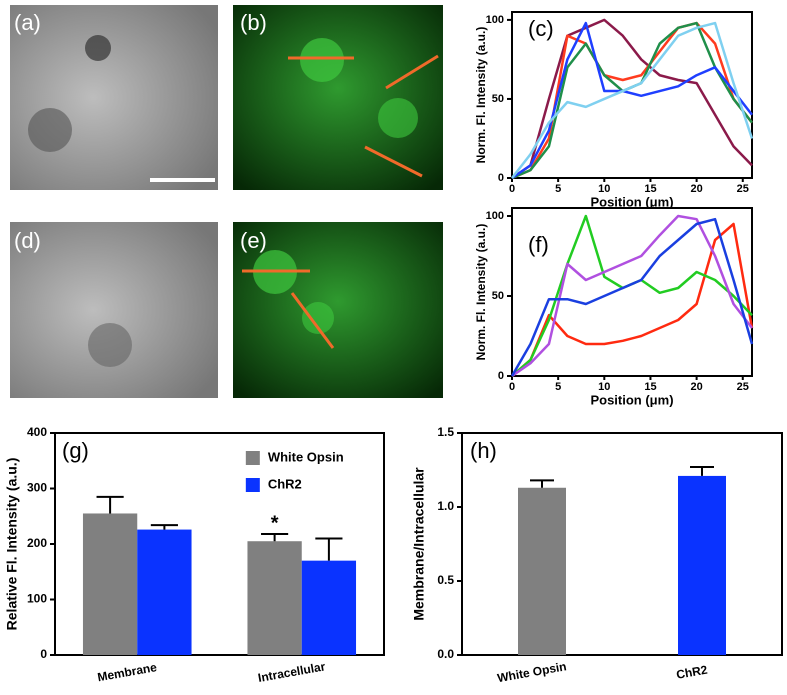 The height and width of the screenshot is (695, 787). I want to click on legend-label: ChR2, so click(285, 483).